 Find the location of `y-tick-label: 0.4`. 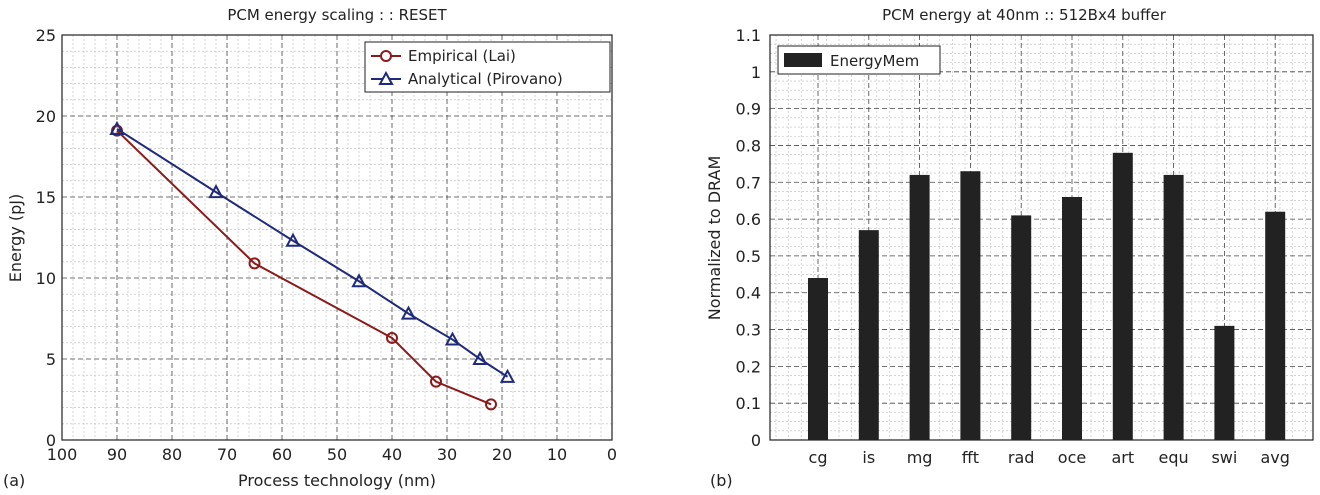

y-tick-label: 0.4 is located at coordinates (748, 293).